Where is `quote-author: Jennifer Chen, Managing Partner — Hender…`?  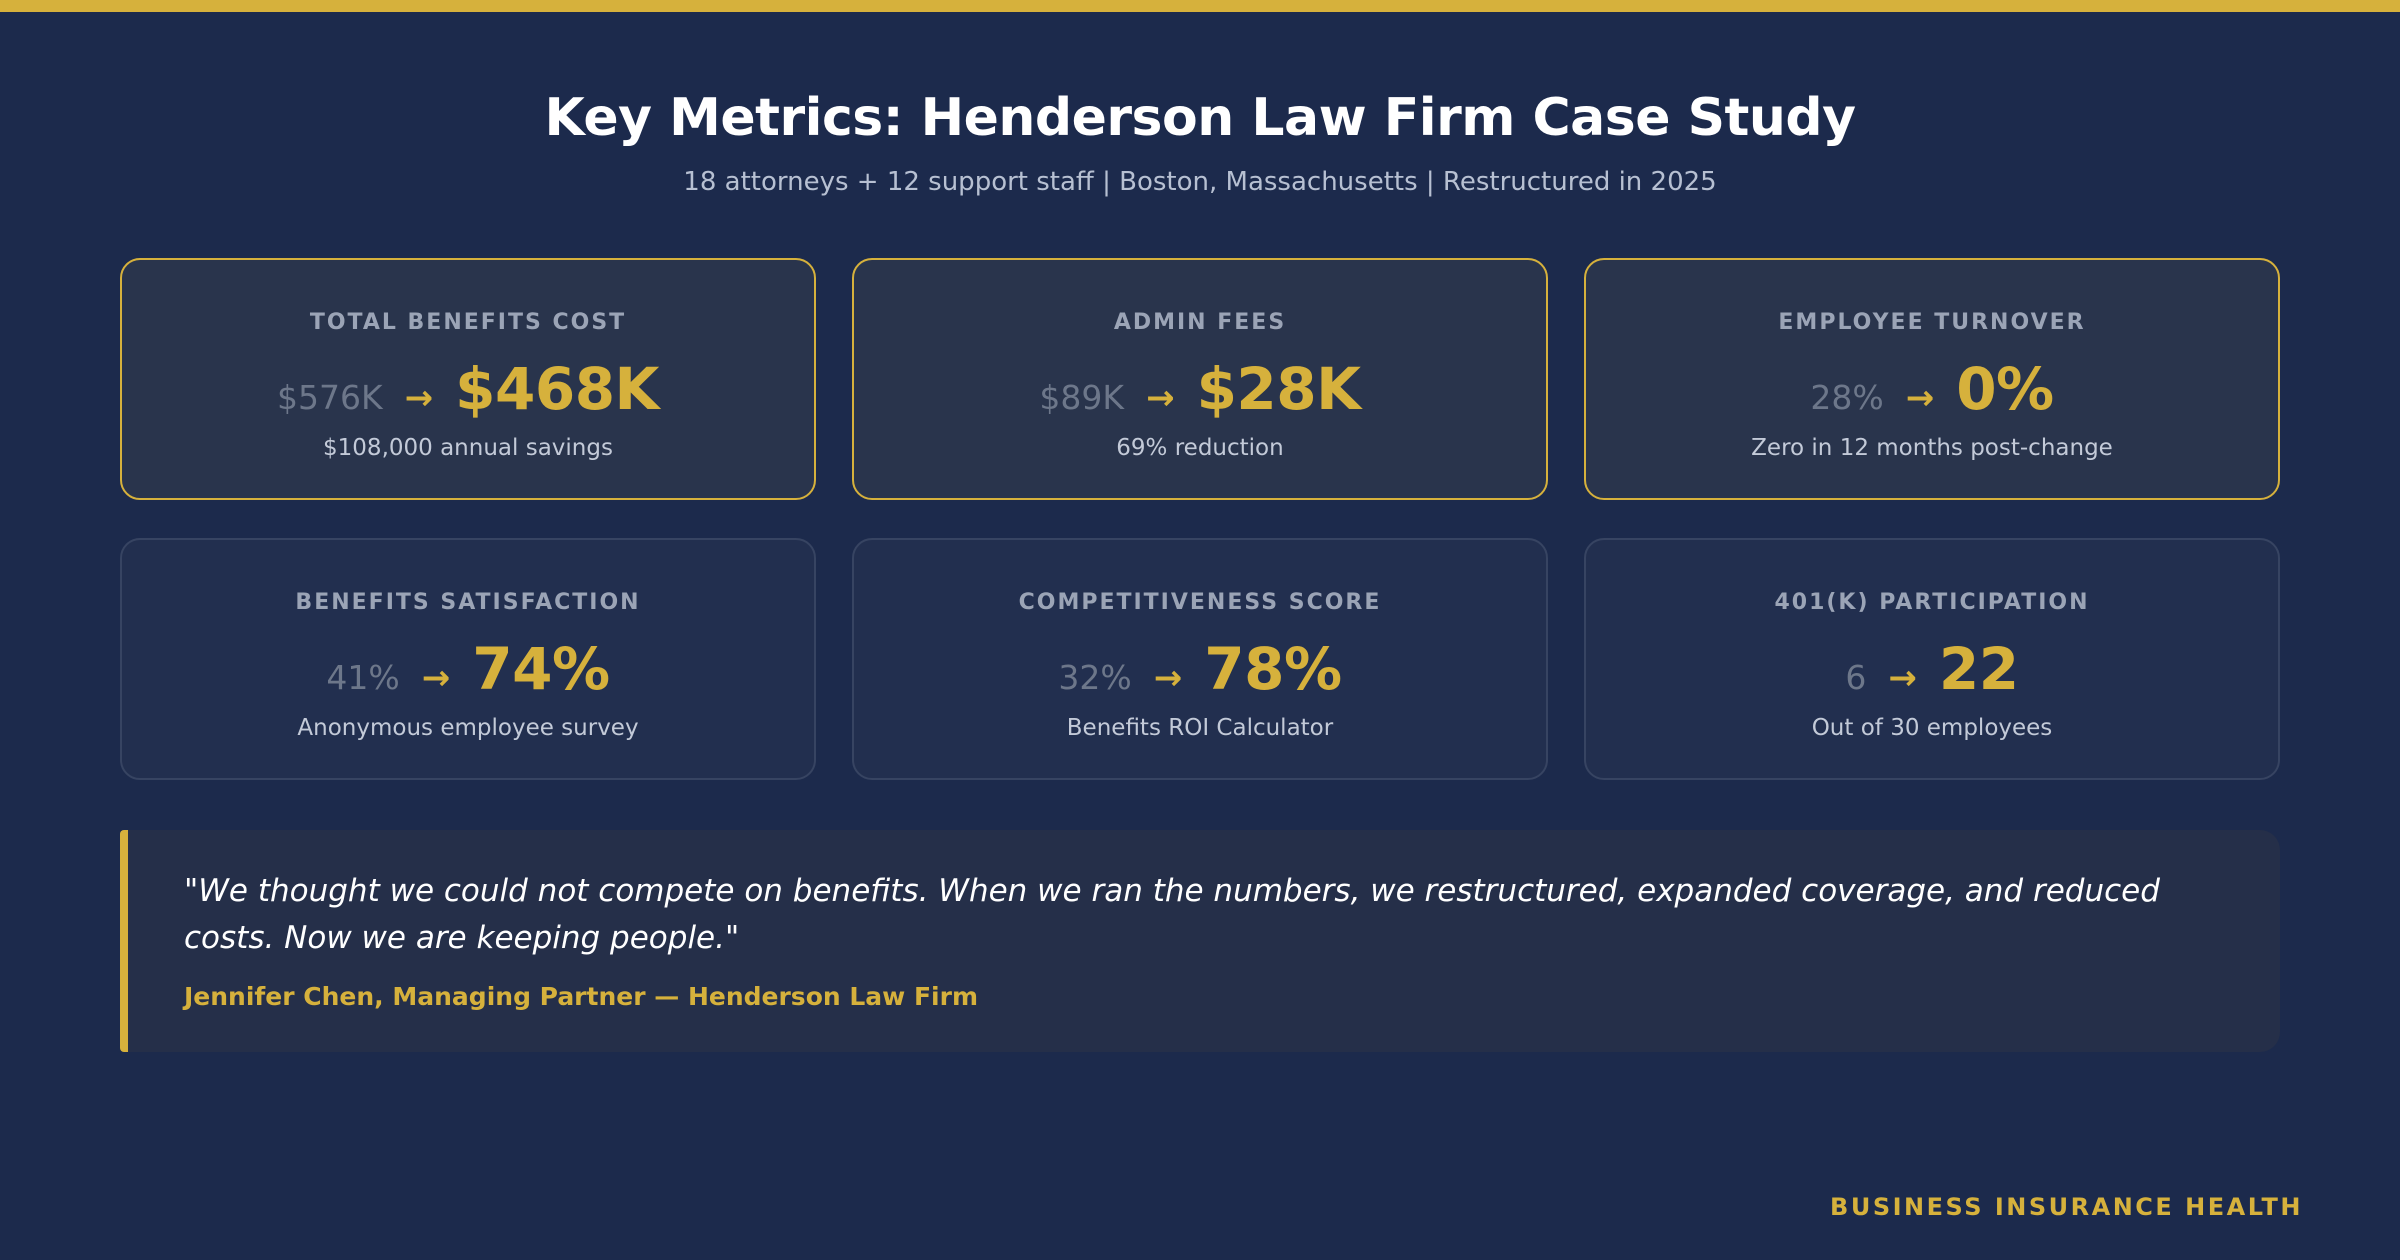
quote-author: Jennifer Chen, Managing Partner — Hender… is located at coordinates (581, 996).